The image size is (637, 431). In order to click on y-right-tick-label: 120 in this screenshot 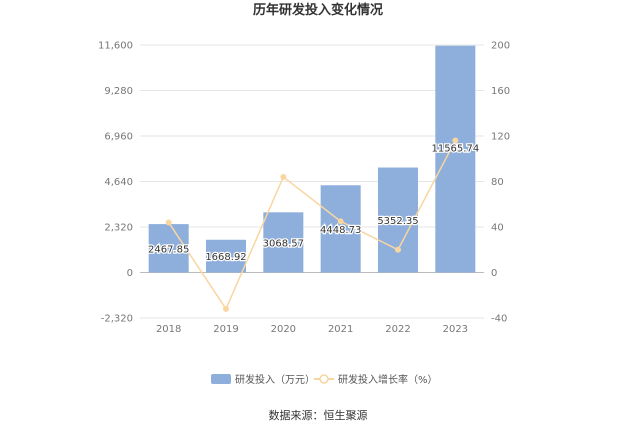, I will do `click(500, 137)`.